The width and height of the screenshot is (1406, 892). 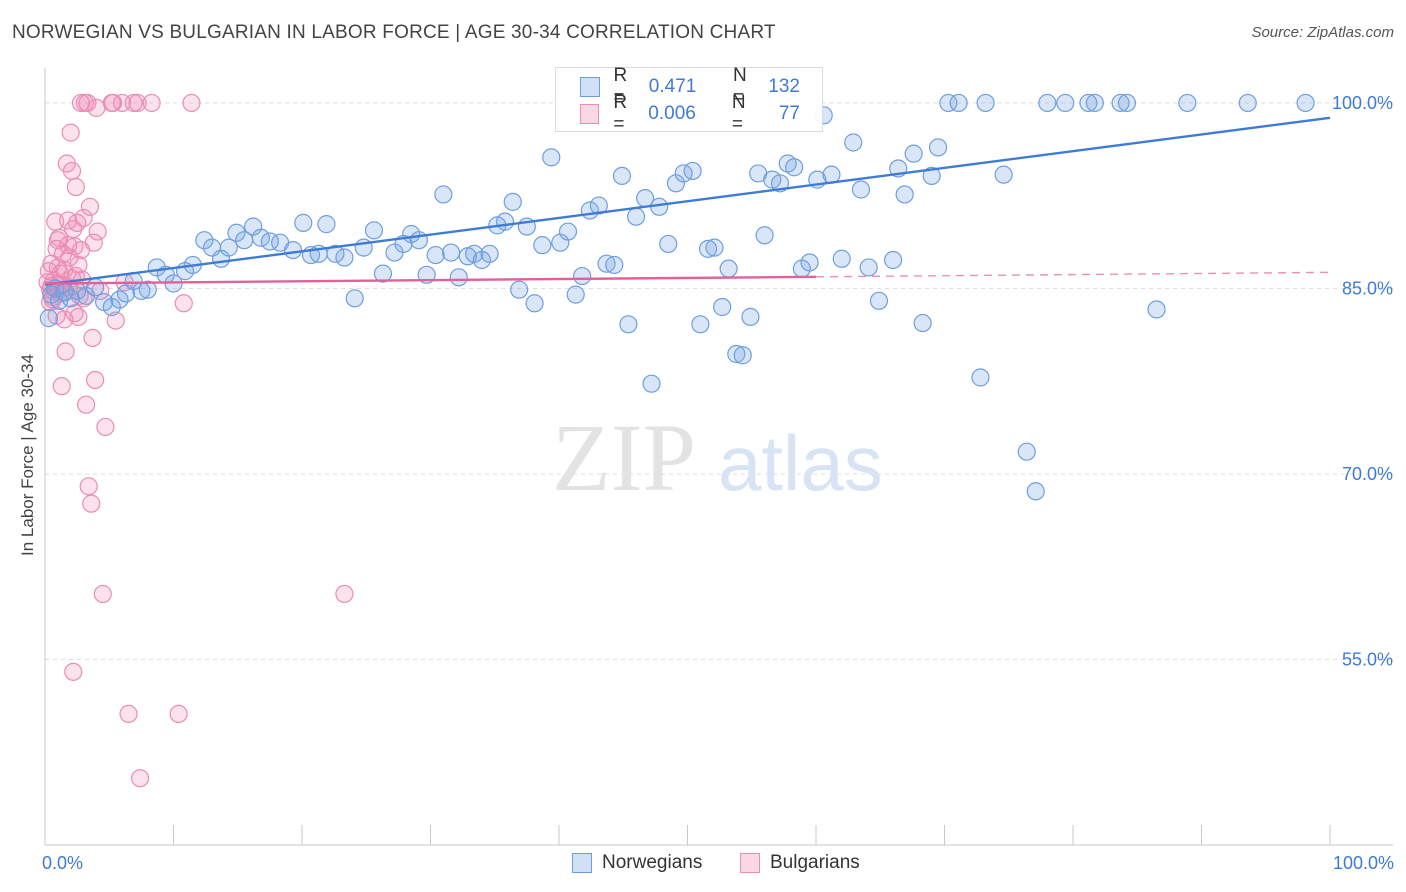 I want to click on correlation-legend: R = 0.471 N = 132 R = 0.006 N = 77, so click(x=689, y=100).